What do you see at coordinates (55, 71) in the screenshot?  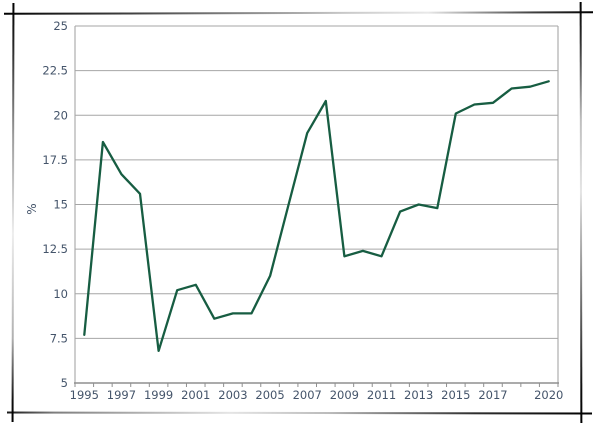 I see `y-tick-label: 22.5` at bounding box center [55, 71].